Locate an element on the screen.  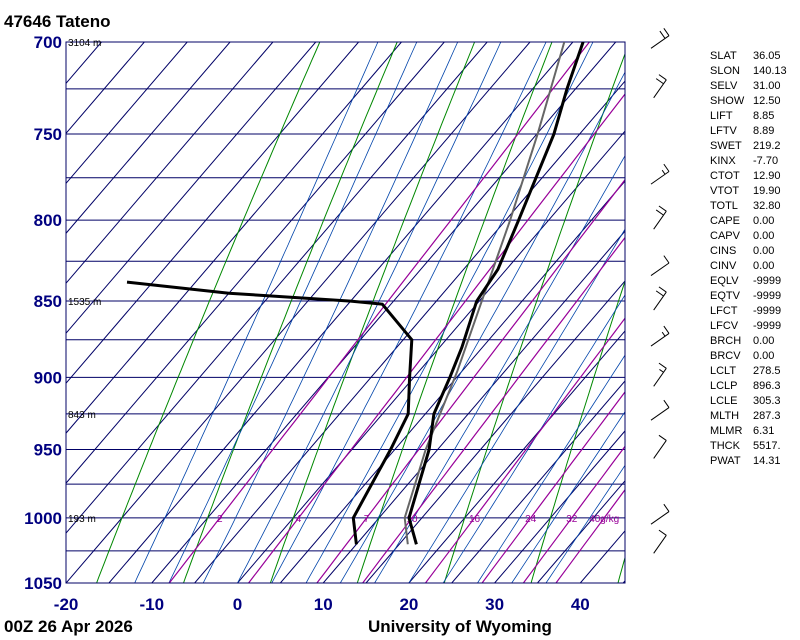
temperature-tick-label: 40 is located at coordinates (580, 604).